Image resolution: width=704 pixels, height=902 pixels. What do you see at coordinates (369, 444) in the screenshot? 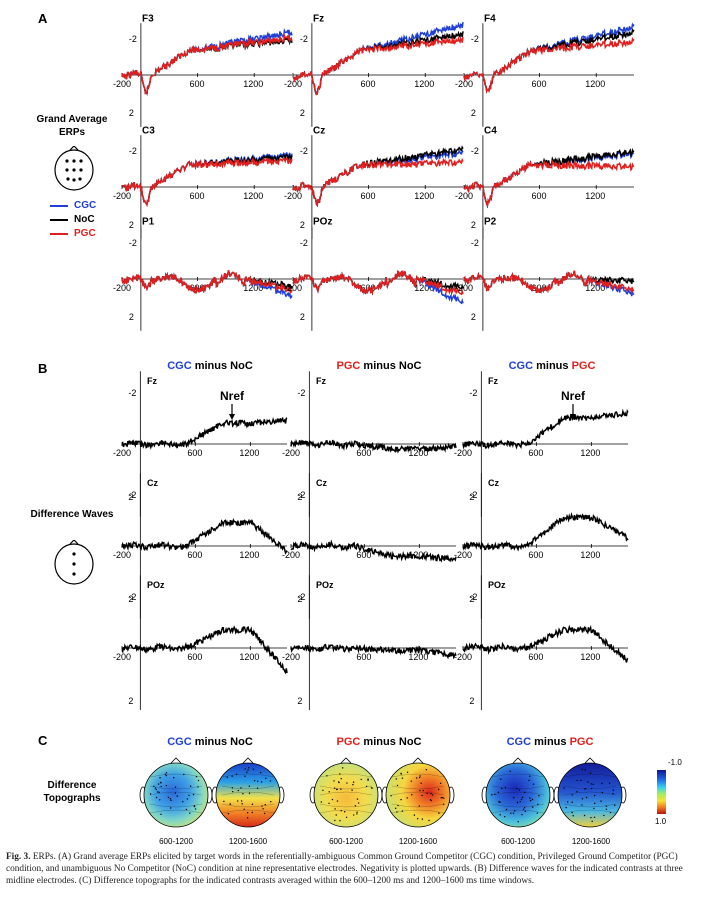
I see `diff-subplot-fz-2: Fz-200 600 1200-22` at bounding box center [369, 444].